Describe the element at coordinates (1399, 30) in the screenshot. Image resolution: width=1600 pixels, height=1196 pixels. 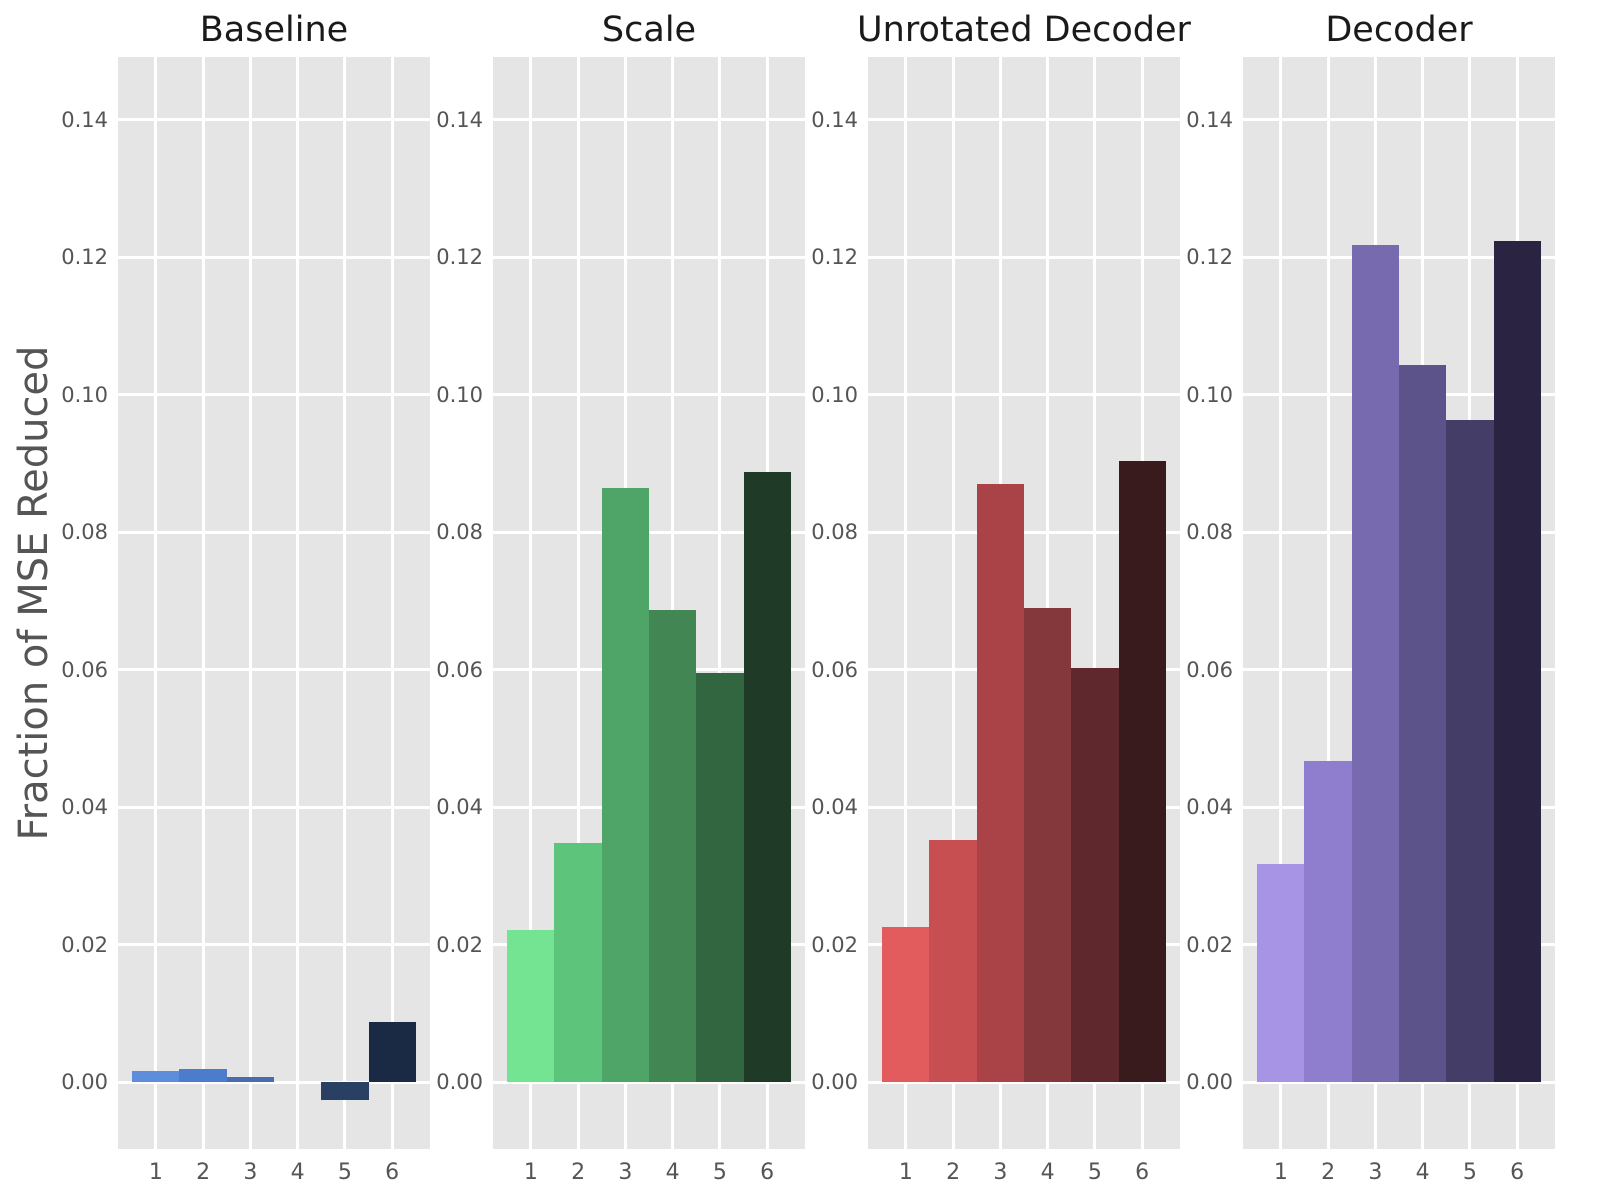
I see `subplot-title: Decoder` at that location.